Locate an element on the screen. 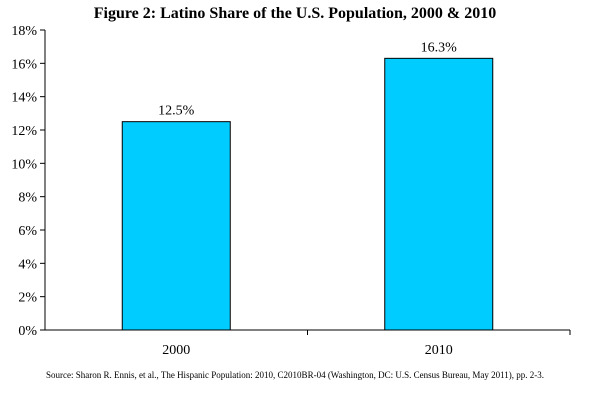 The height and width of the screenshot is (400, 590). y-tick-label: 8% is located at coordinates (27, 198).